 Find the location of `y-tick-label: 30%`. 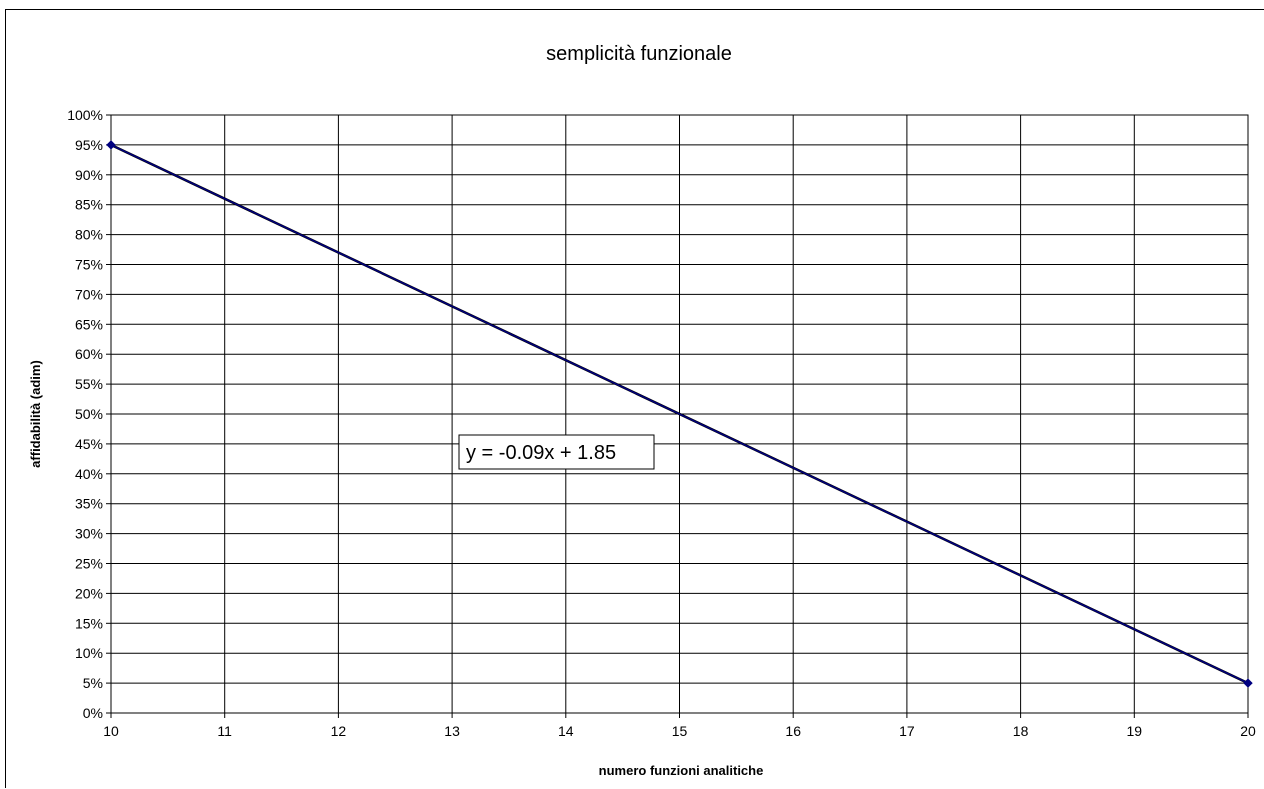

y-tick-label: 30% is located at coordinates (89, 534).